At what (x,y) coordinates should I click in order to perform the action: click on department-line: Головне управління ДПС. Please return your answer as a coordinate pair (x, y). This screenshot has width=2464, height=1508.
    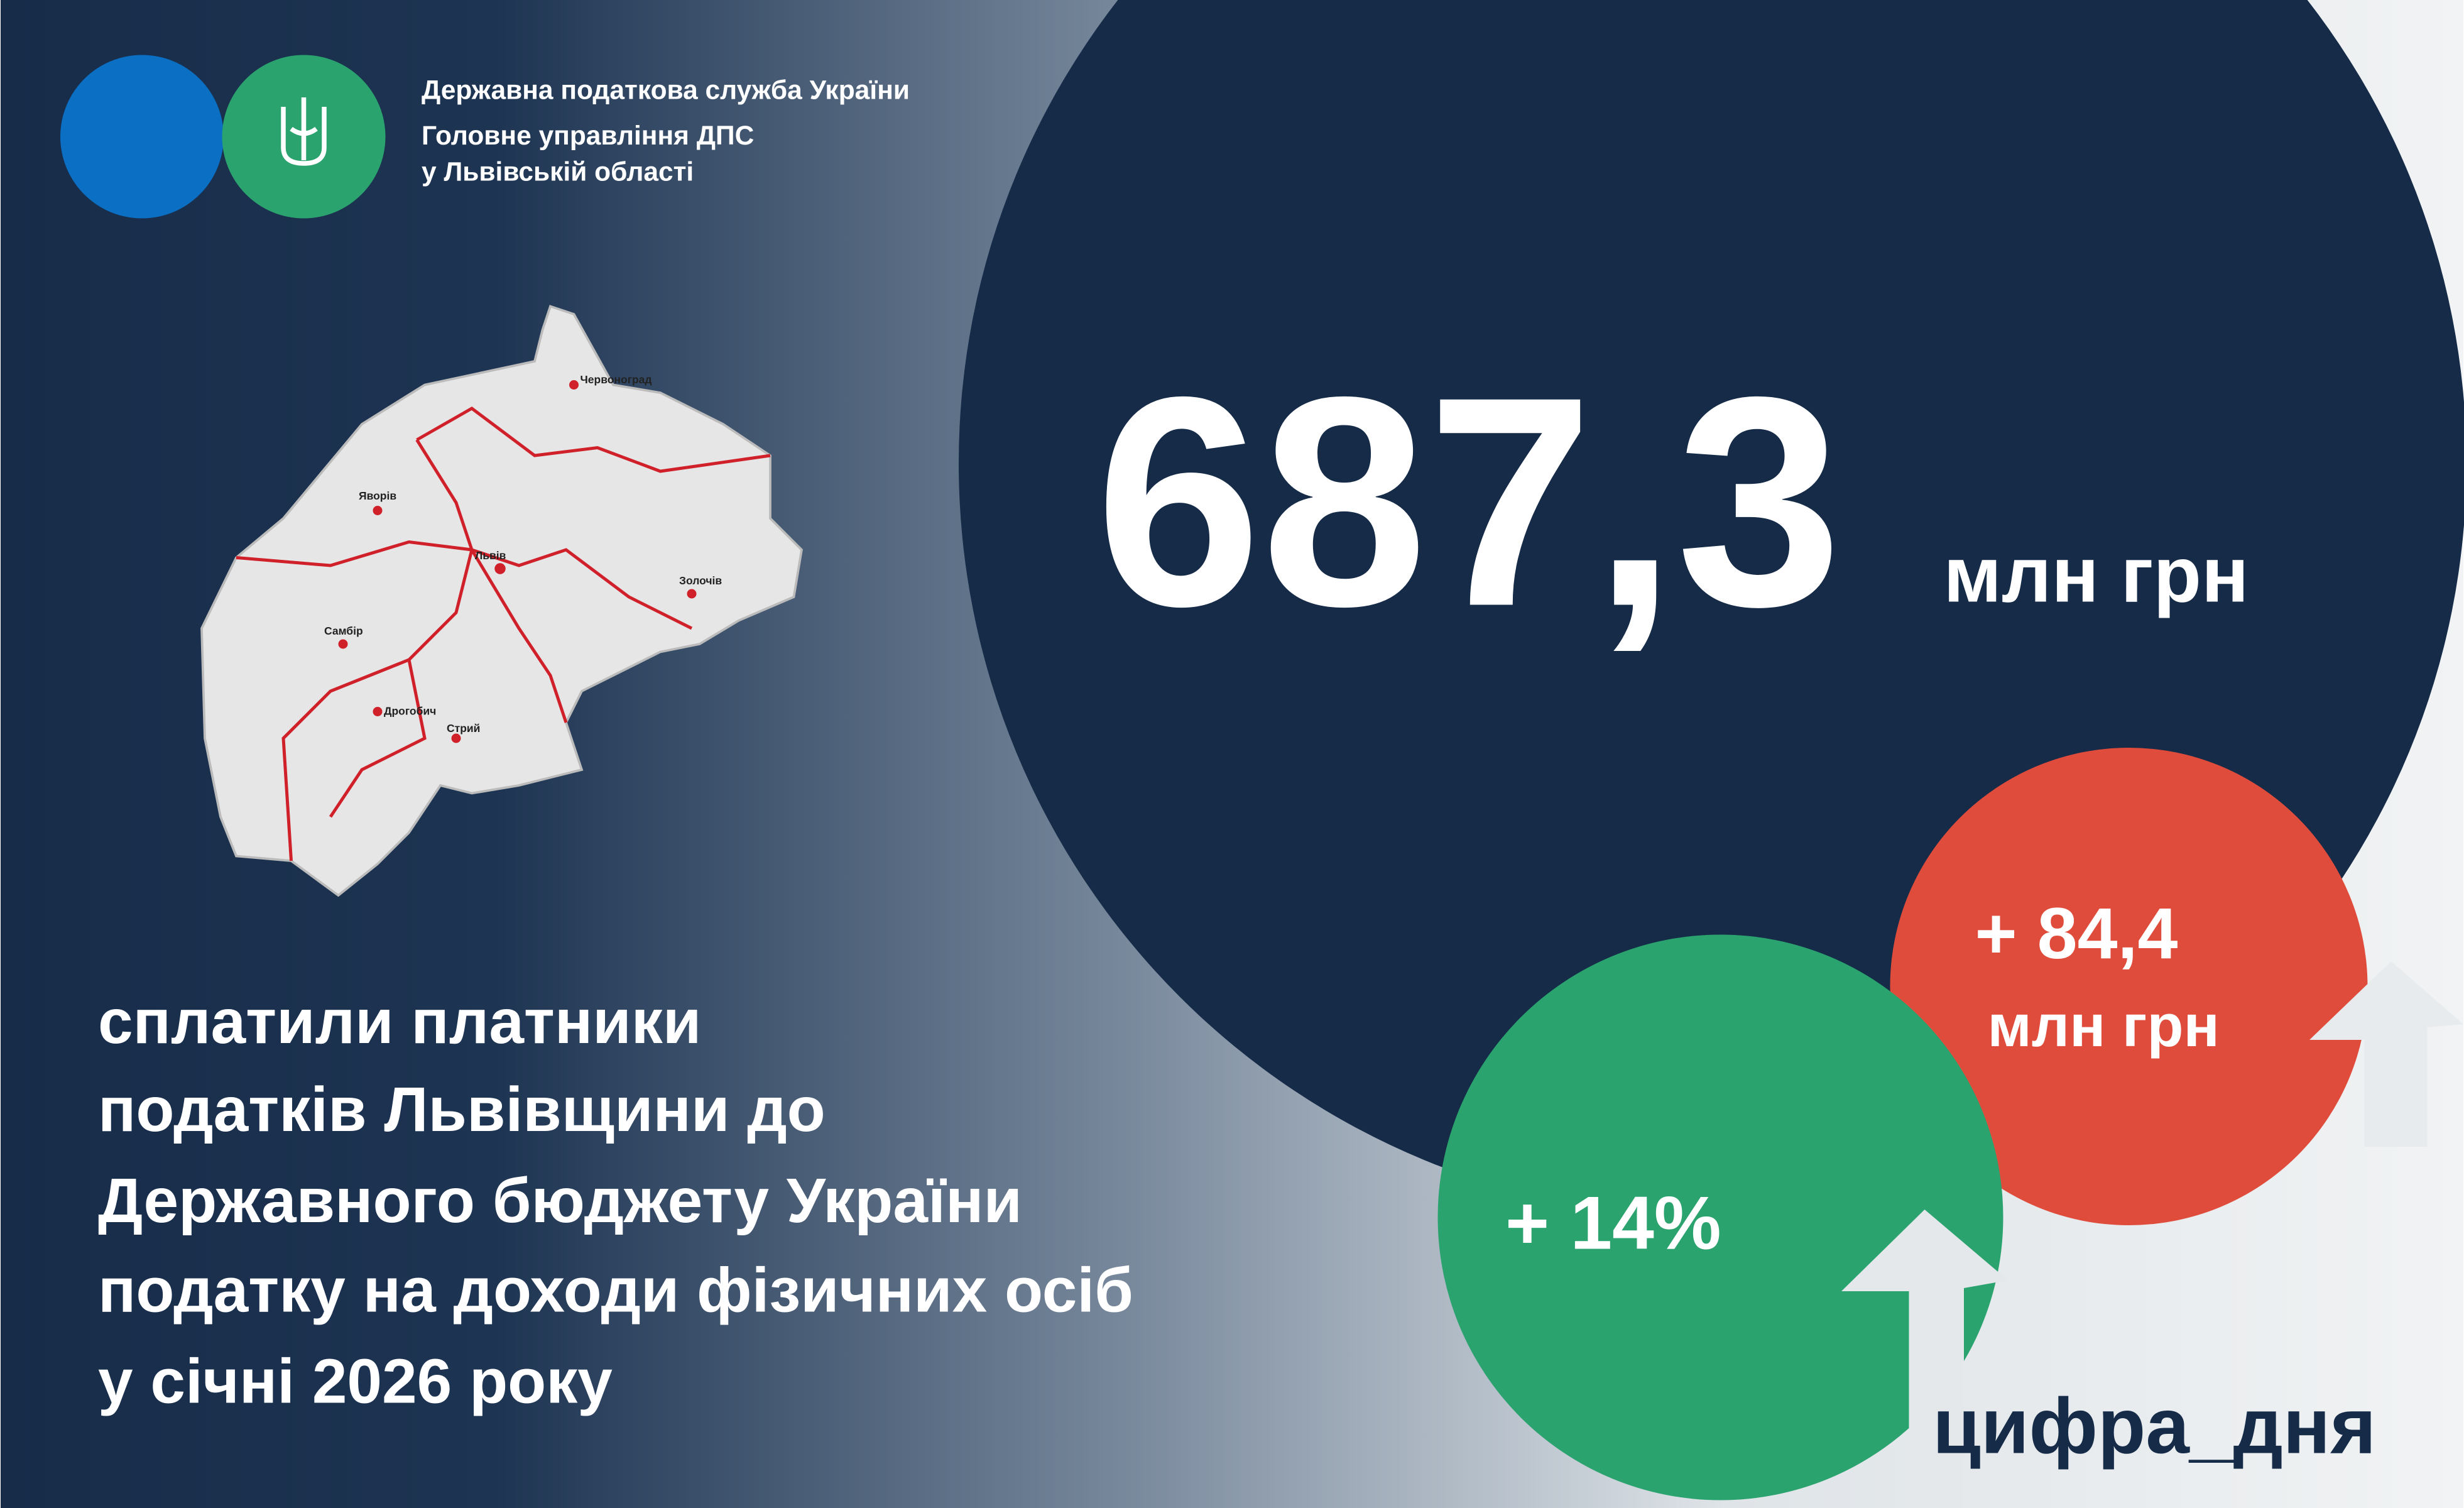
    Looking at the image, I should click on (588, 136).